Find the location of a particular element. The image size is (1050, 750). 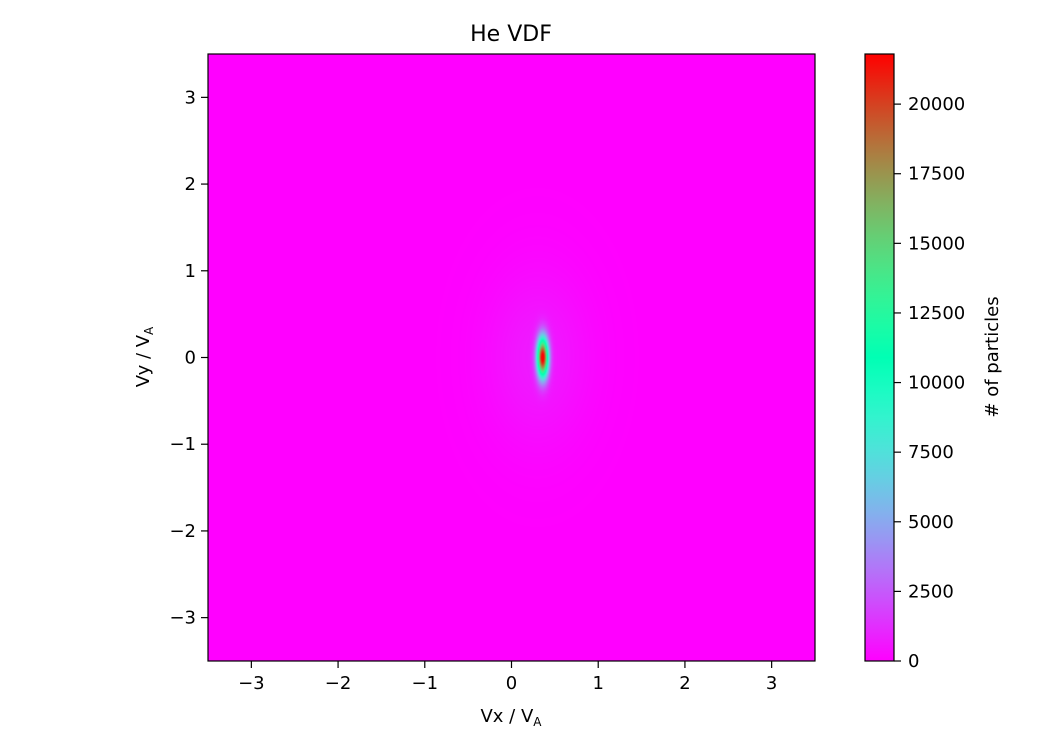

x-tick-label: −1 is located at coordinates (425, 683).